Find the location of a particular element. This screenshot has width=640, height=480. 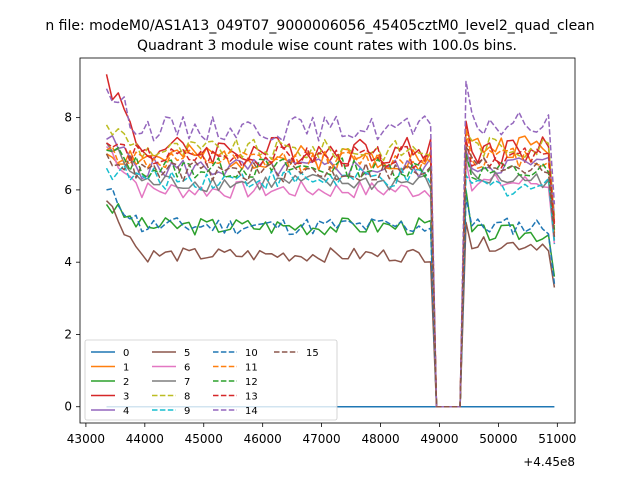

x-tick-label: 49000 is located at coordinates (439, 439).